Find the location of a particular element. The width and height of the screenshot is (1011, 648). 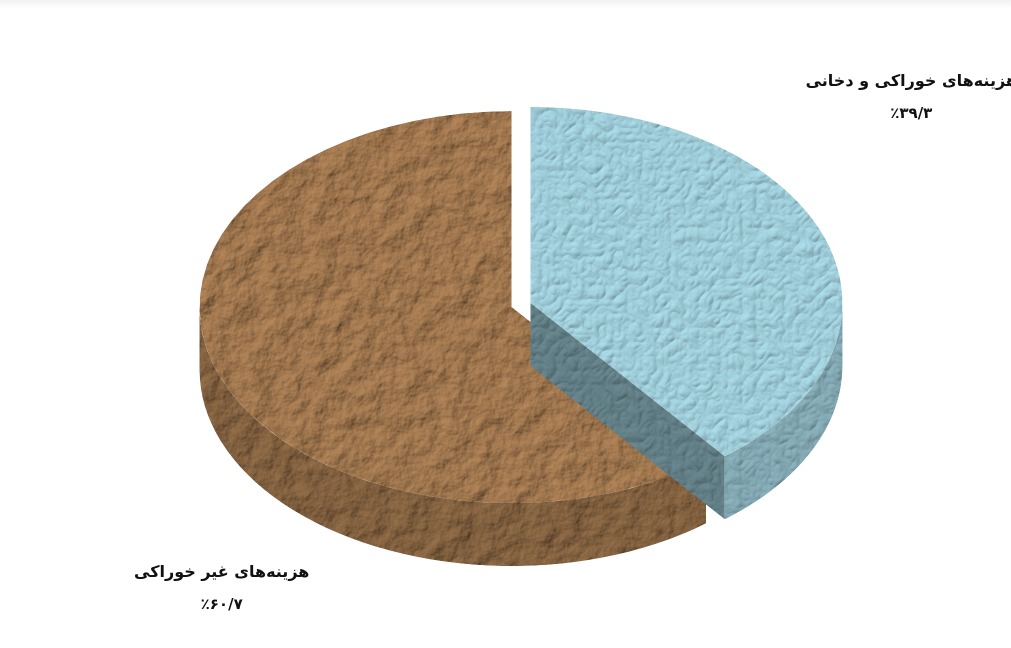

top-band is located at coordinates (505, 4).